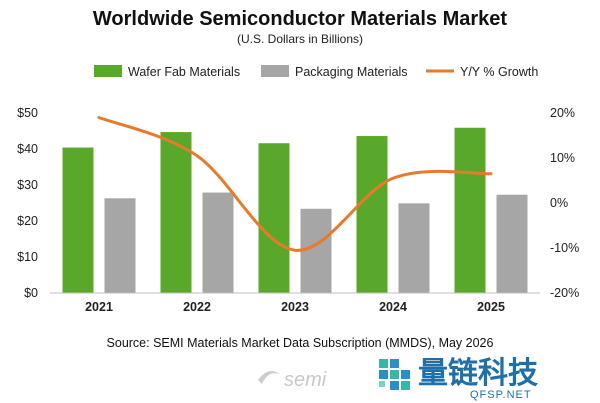  I want to click on bar-packaging-materials-2021, so click(120, 245).